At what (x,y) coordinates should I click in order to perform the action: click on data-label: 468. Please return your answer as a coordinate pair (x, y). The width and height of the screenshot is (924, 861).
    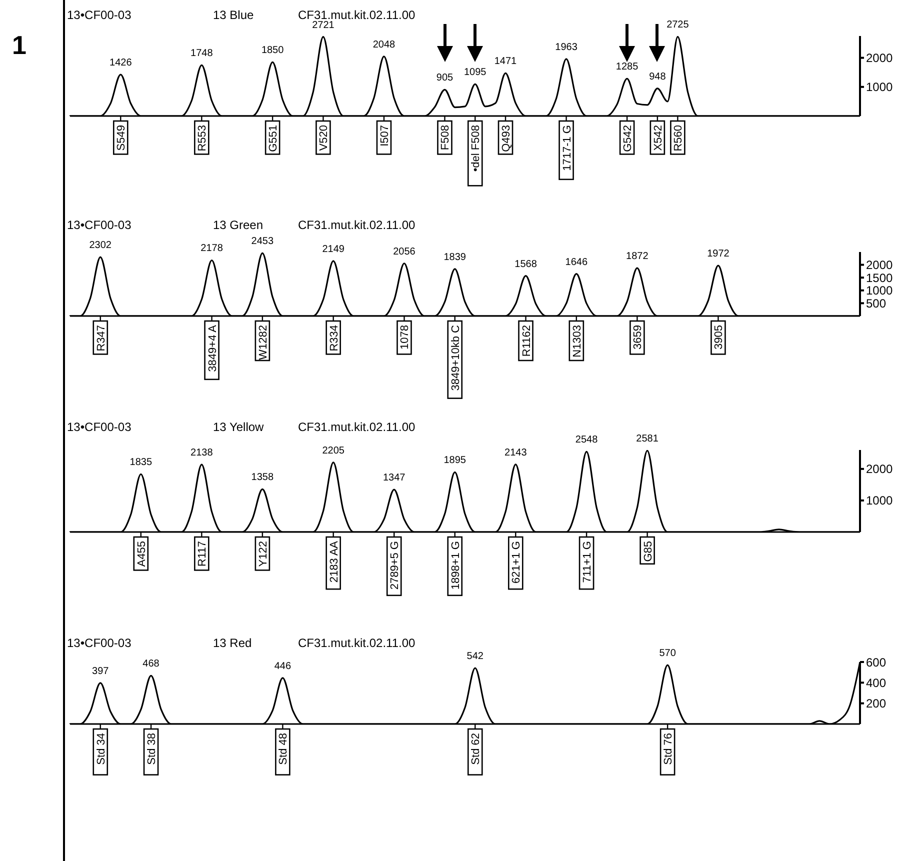
    Looking at the image, I should click on (151, 664).